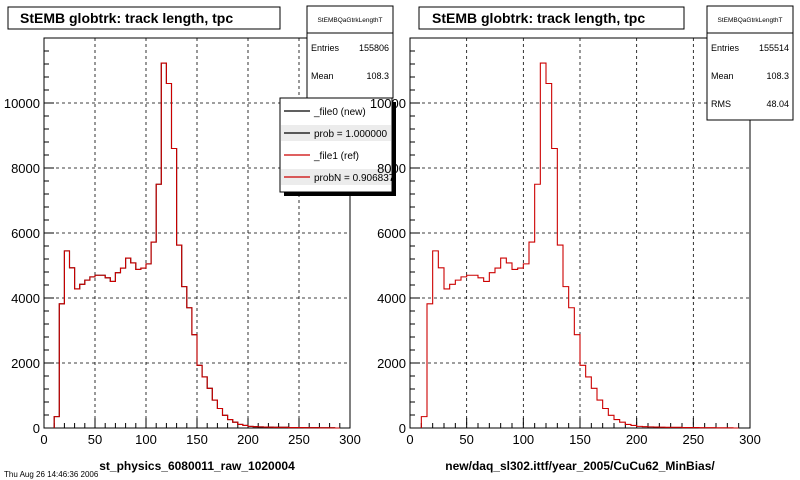 Image resolution: width=800 pixels, height=480 pixels. I want to click on legend-entry: _file0 (new), so click(339, 112).